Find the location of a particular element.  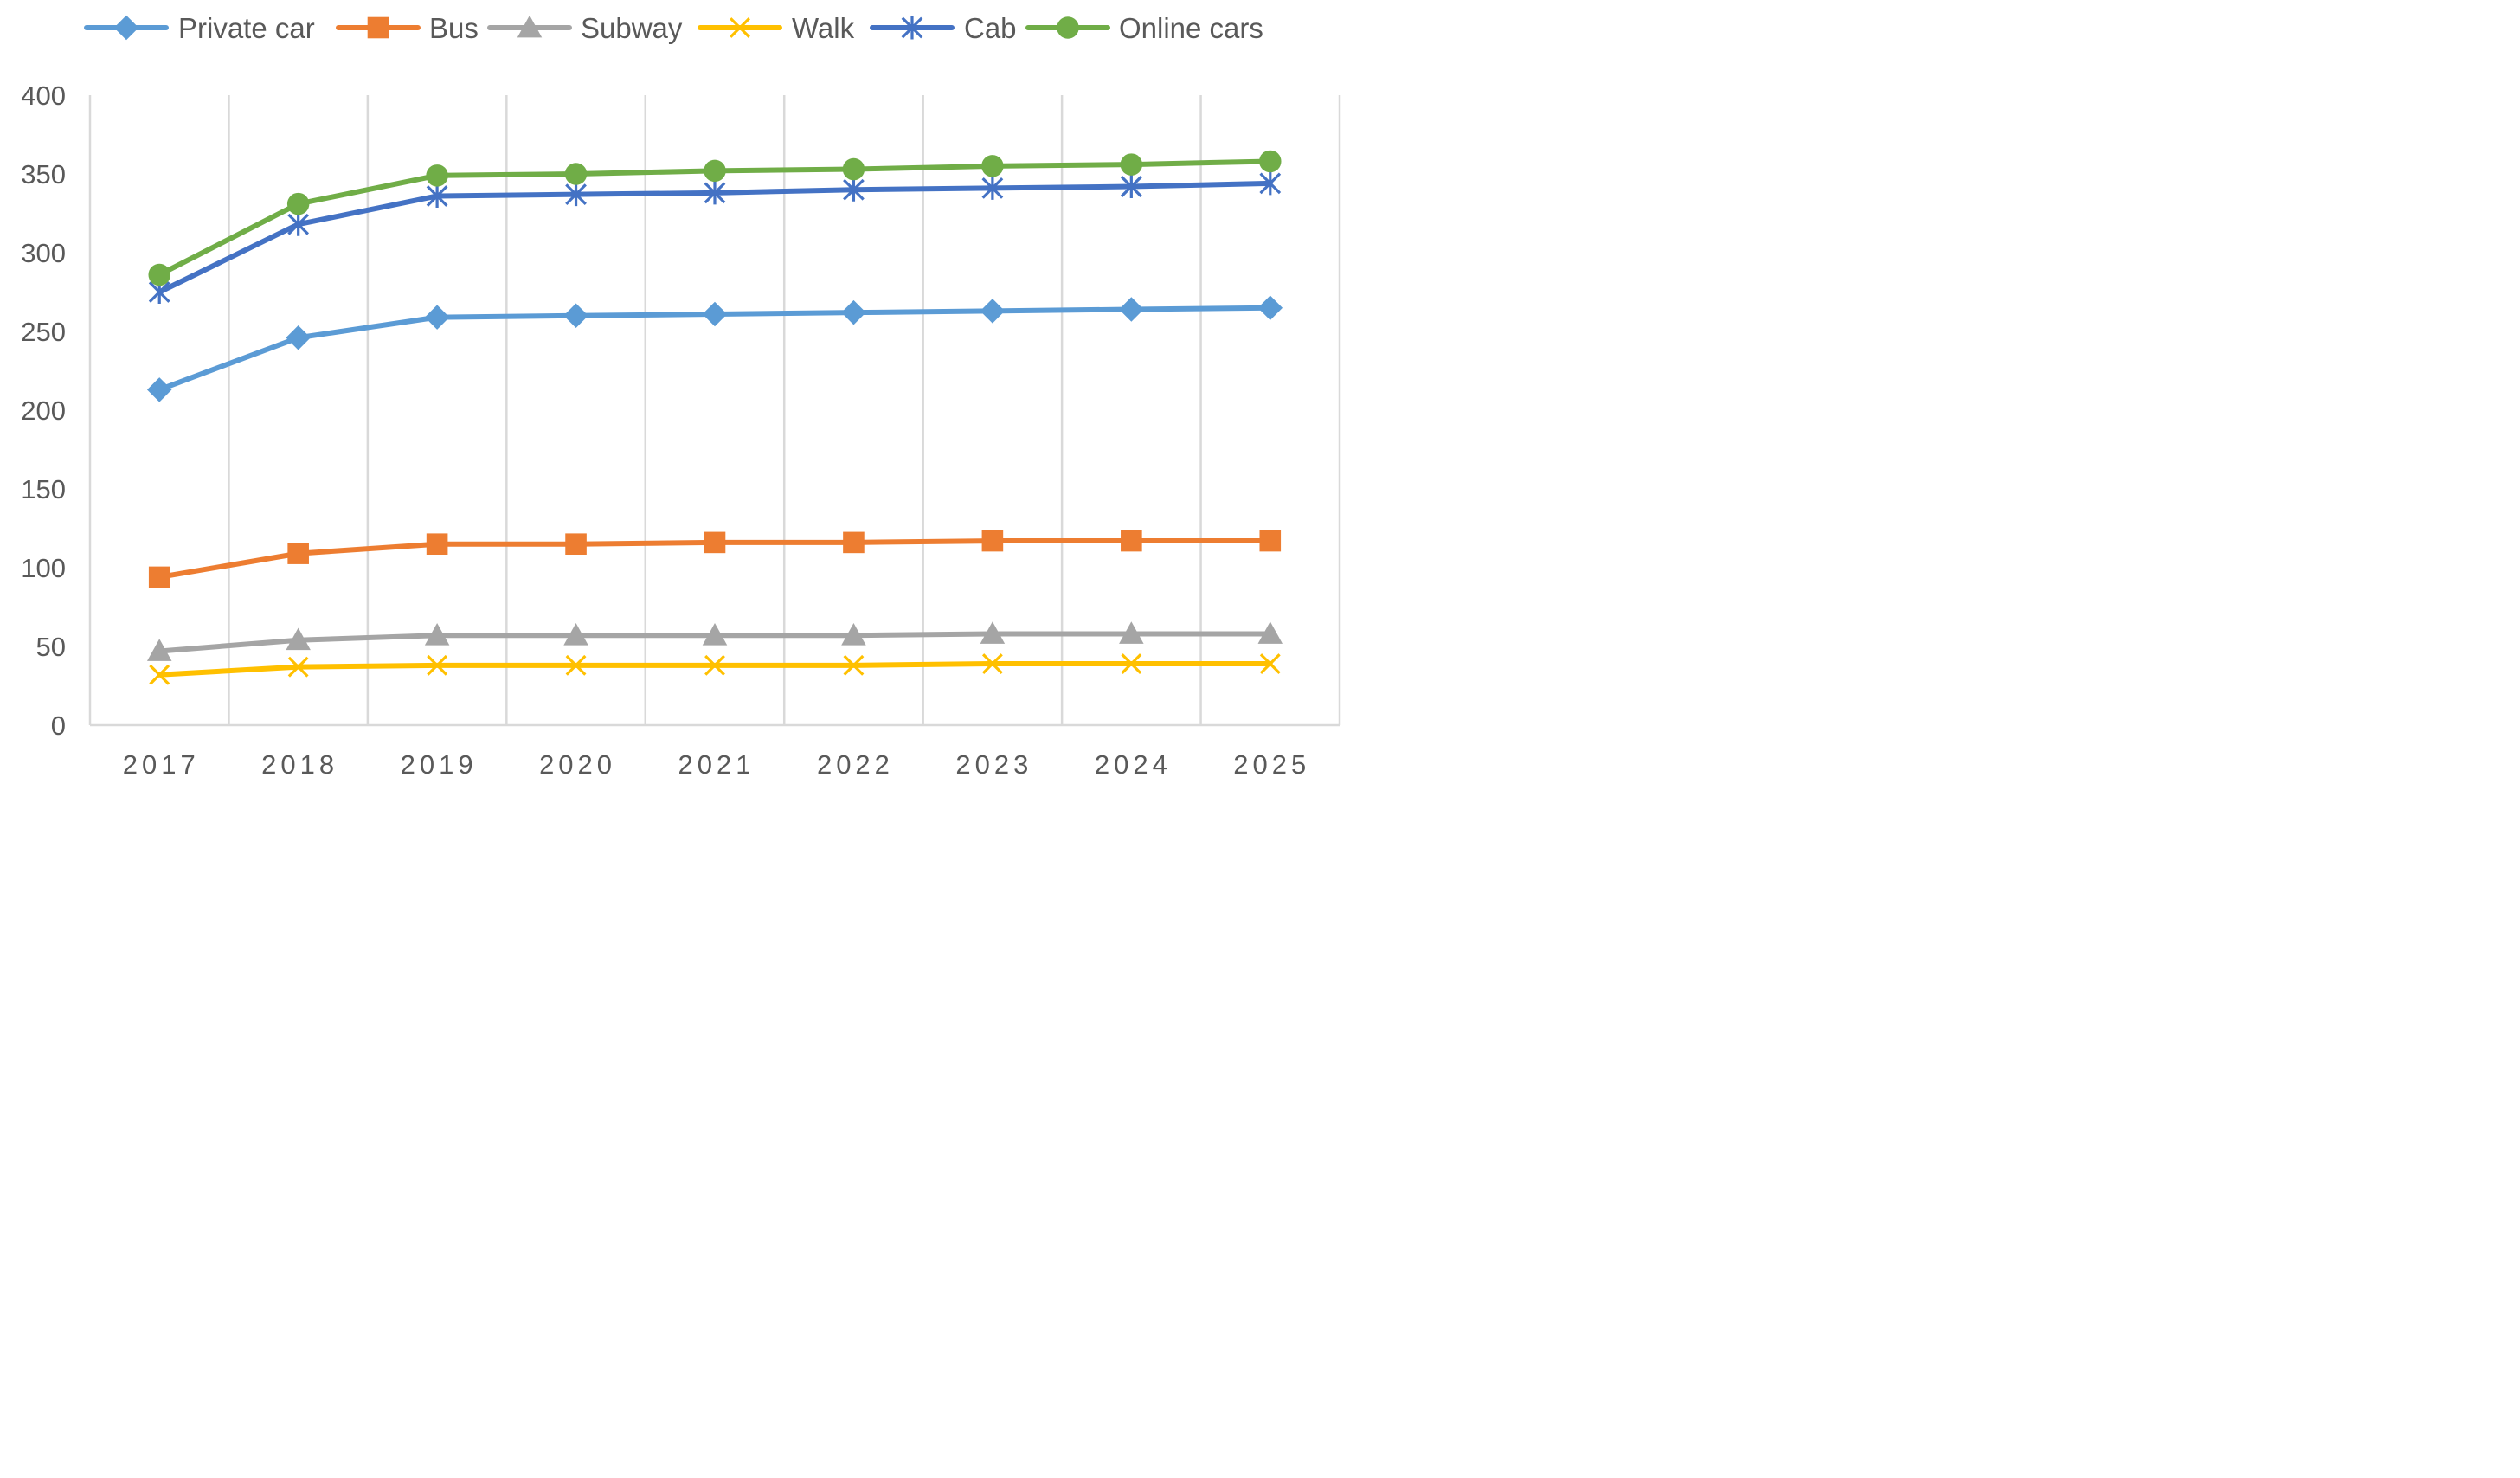

x-tick-label: 2025 is located at coordinates (1271, 764).